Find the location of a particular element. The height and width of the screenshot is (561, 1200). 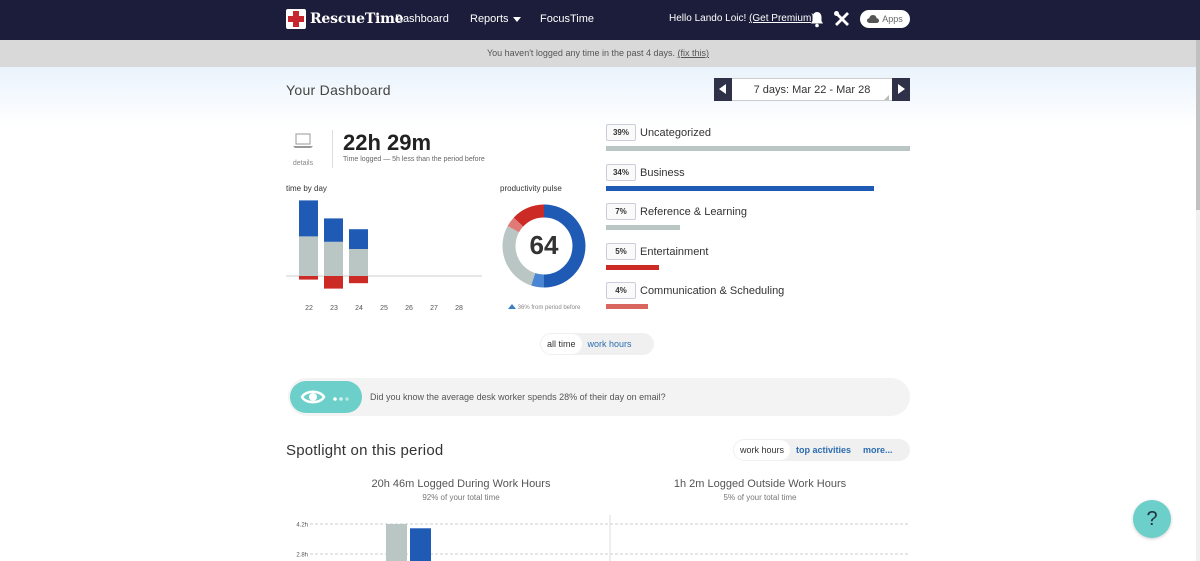

nav-reports: Reports is located at coordinates (495, 19).